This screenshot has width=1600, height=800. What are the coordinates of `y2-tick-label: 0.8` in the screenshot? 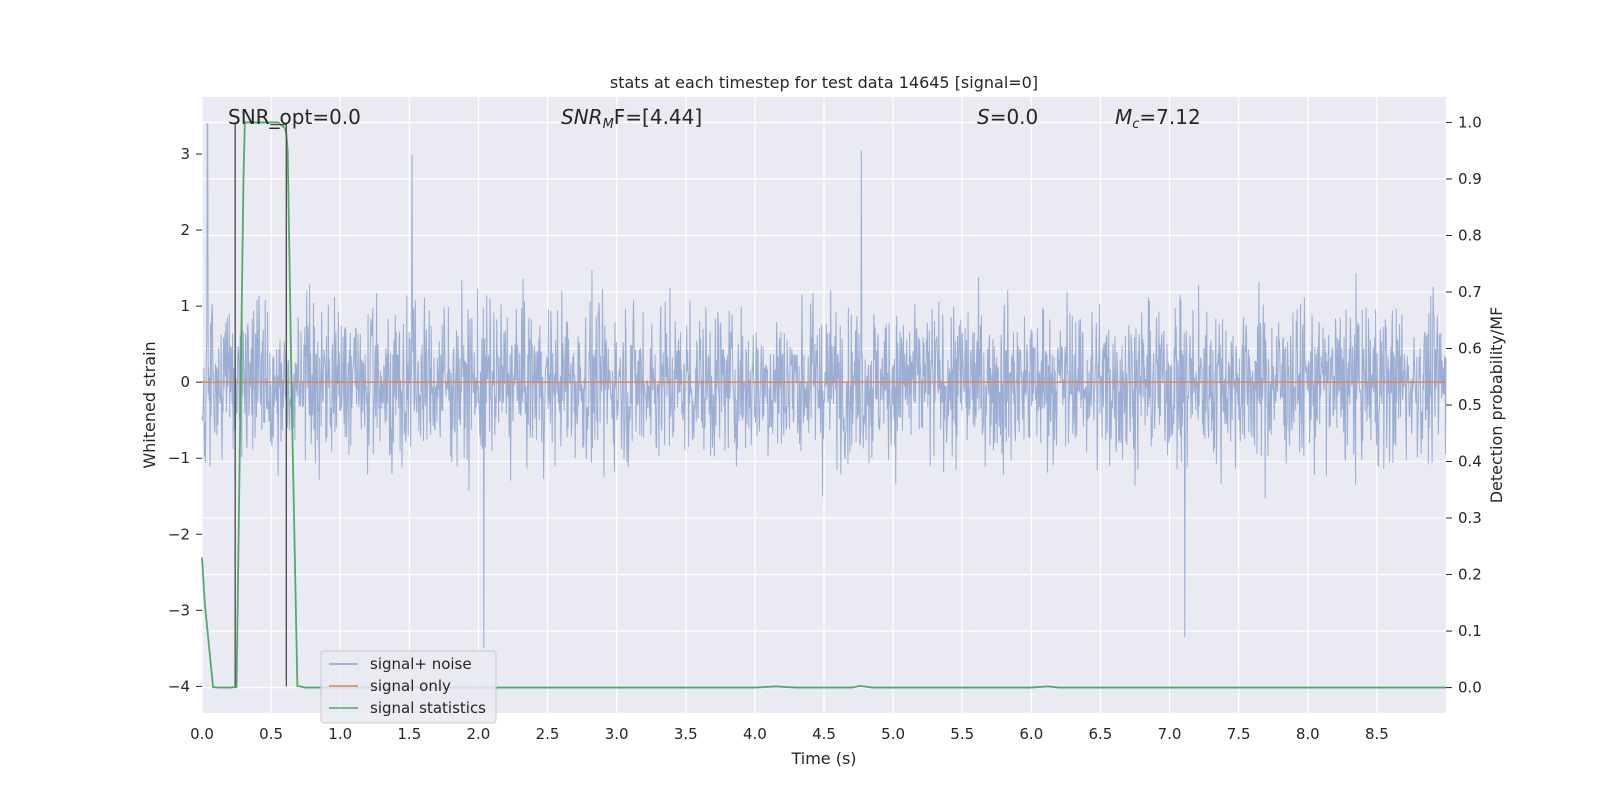 It's located at (1470, 235).